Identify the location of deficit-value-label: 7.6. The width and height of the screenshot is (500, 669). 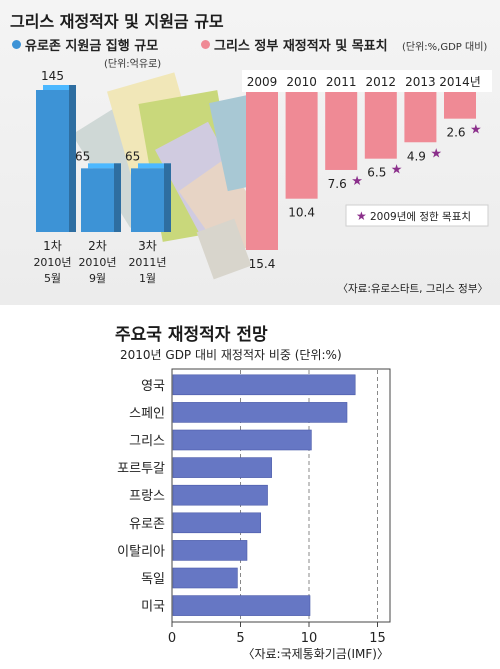
(337, 184).